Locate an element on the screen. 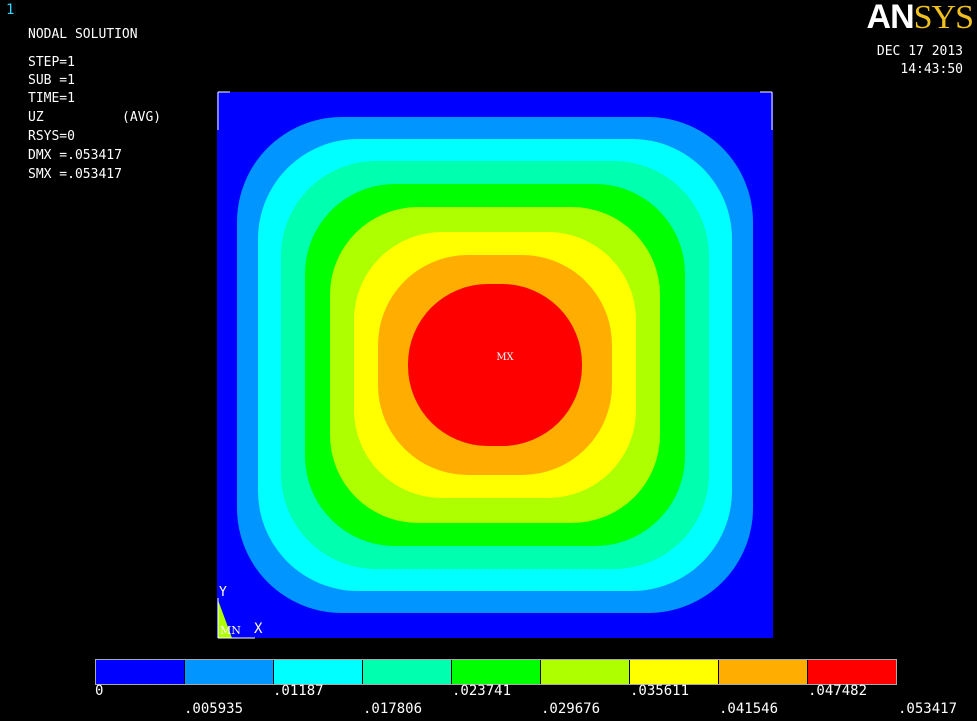 Image resolution: width=977 pixels, height=721 pixels. ansys-logo: ANSYS is located at coordinates (920, 18).